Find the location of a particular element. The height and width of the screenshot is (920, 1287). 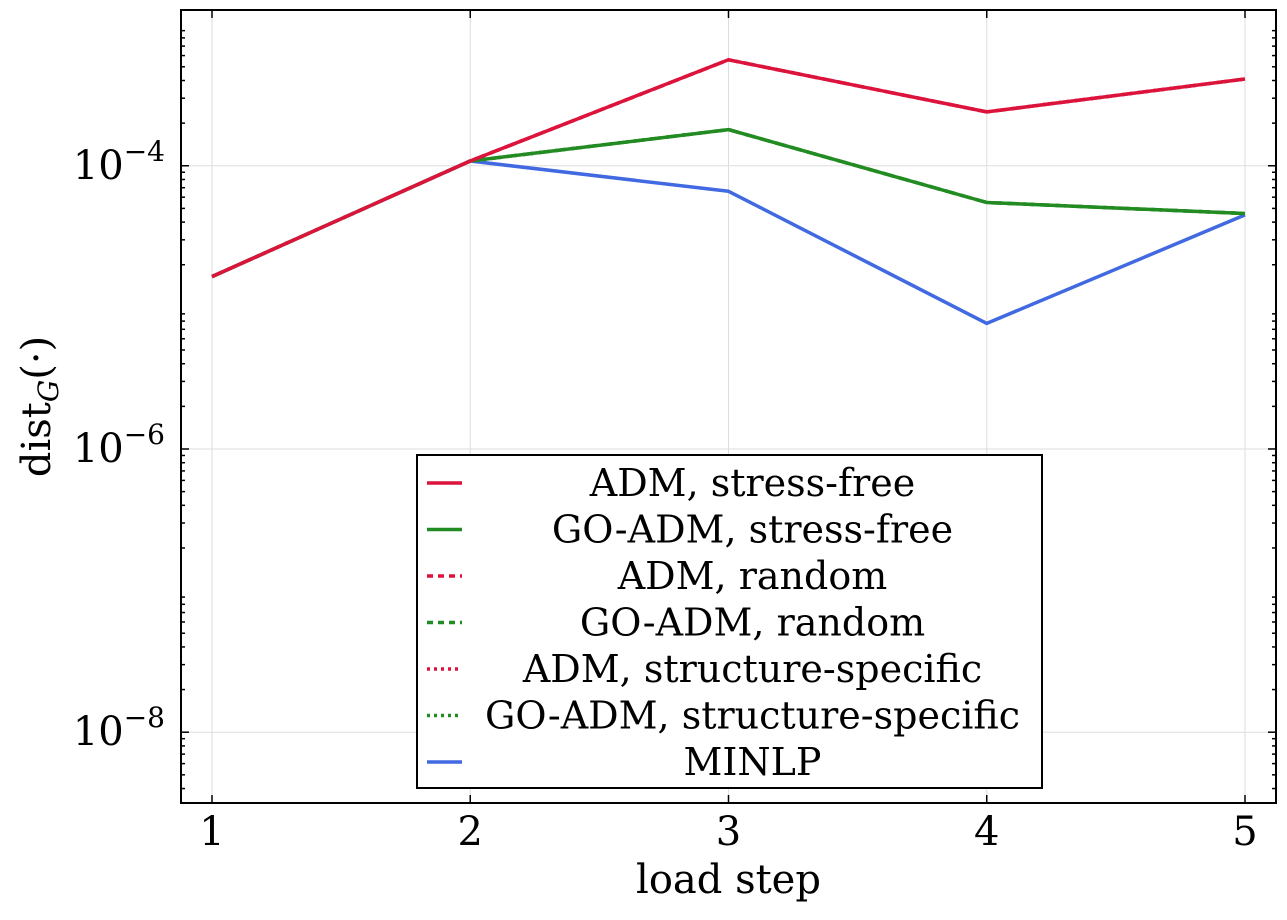

x-tick-label: 1 is located at coordinates (211, 832).